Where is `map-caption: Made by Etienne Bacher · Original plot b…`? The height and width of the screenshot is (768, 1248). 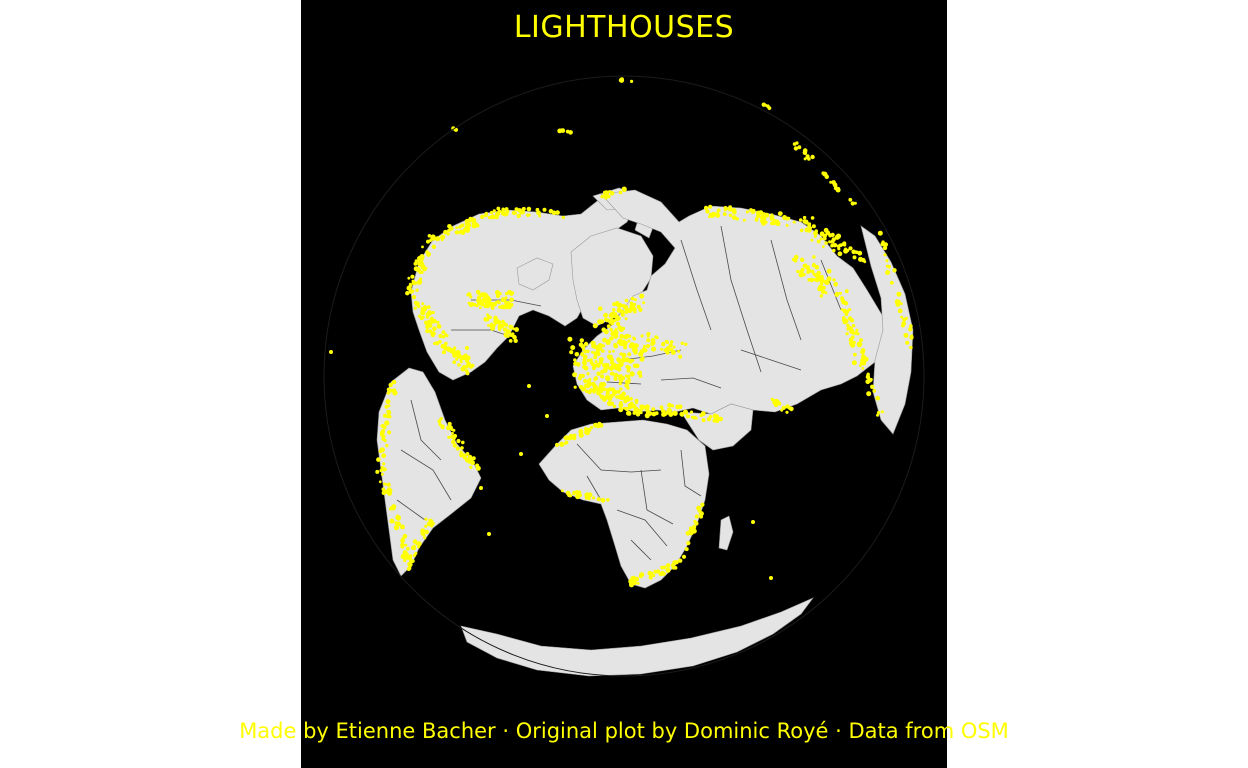
map-caption: Made by Etienne Bacher · Original plot b… is located at coordinates (624, 731).